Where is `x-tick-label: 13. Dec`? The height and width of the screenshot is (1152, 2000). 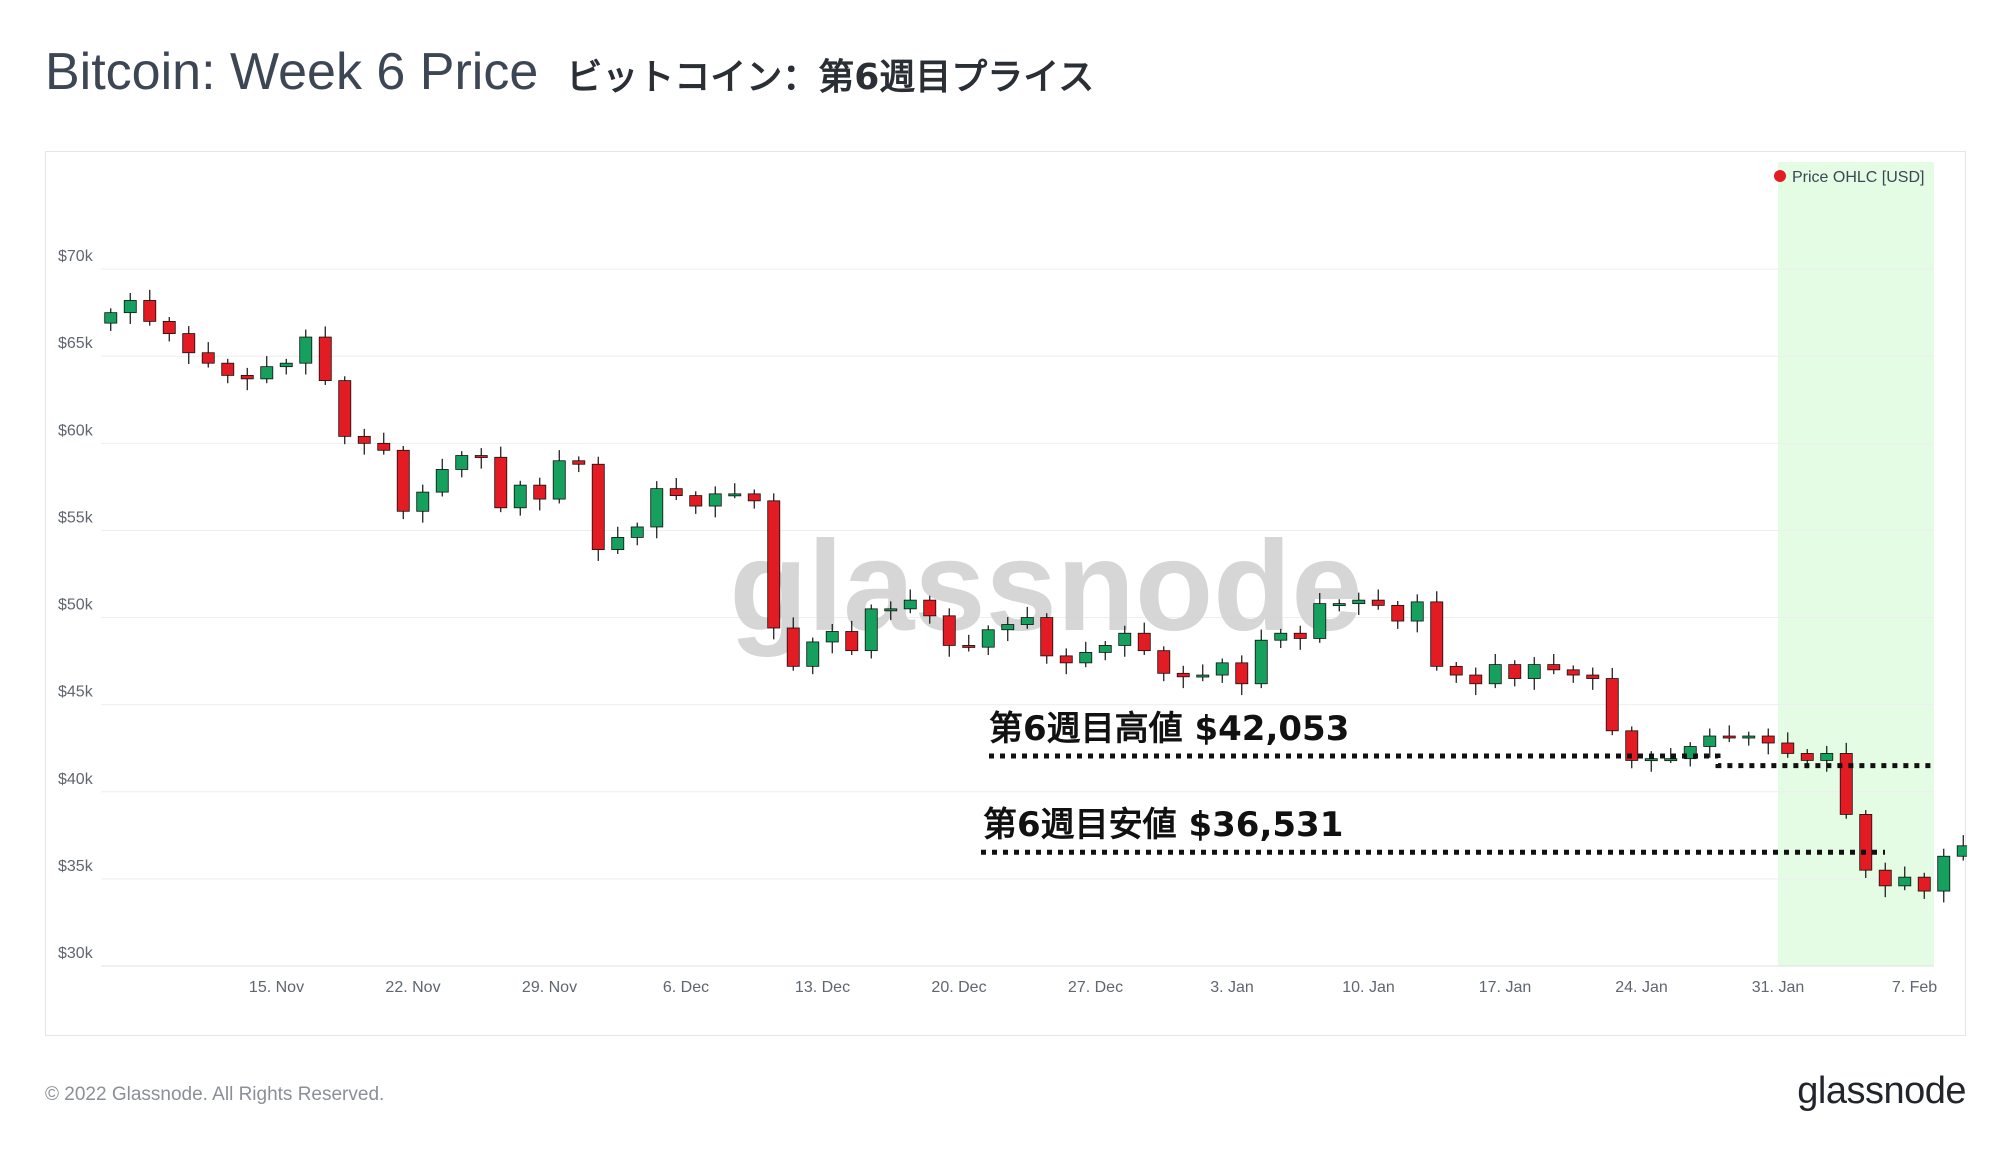
x-tick-label: 13. Dec is located at coordinates (822, 987).